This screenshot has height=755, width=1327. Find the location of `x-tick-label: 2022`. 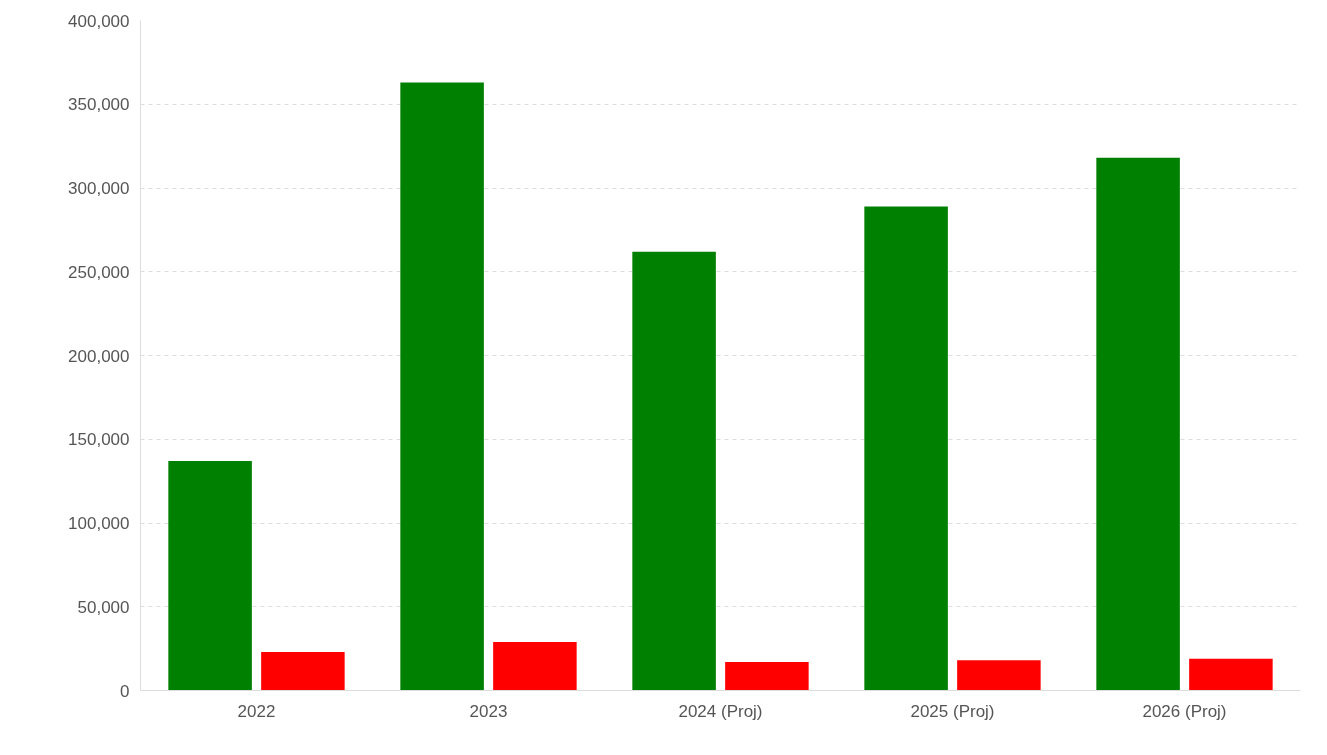

x-tick-label: 2022 is located at coordinates (256, 711).